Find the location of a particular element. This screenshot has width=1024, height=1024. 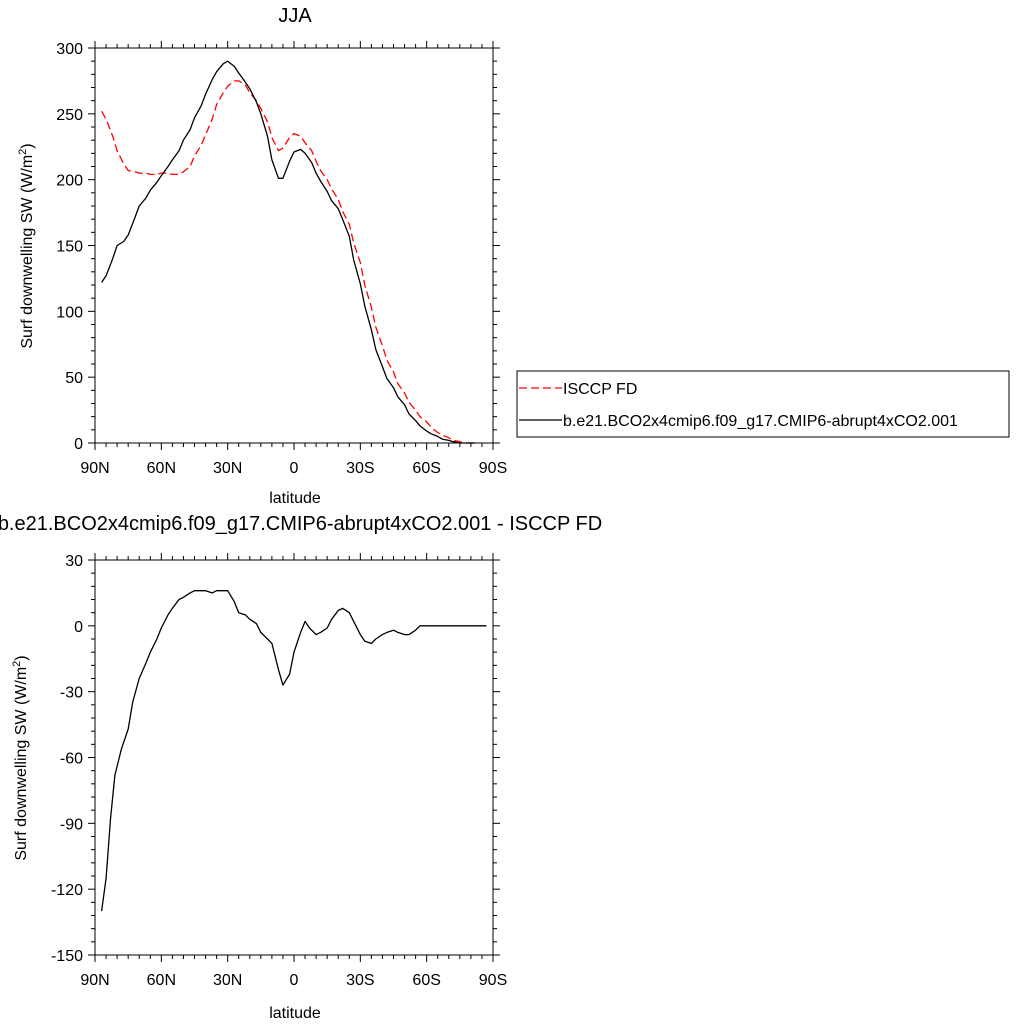

top-x-tick-labels: 90N 60N 30N 0 30S 60S 90S is located at coordinates (293, 468).